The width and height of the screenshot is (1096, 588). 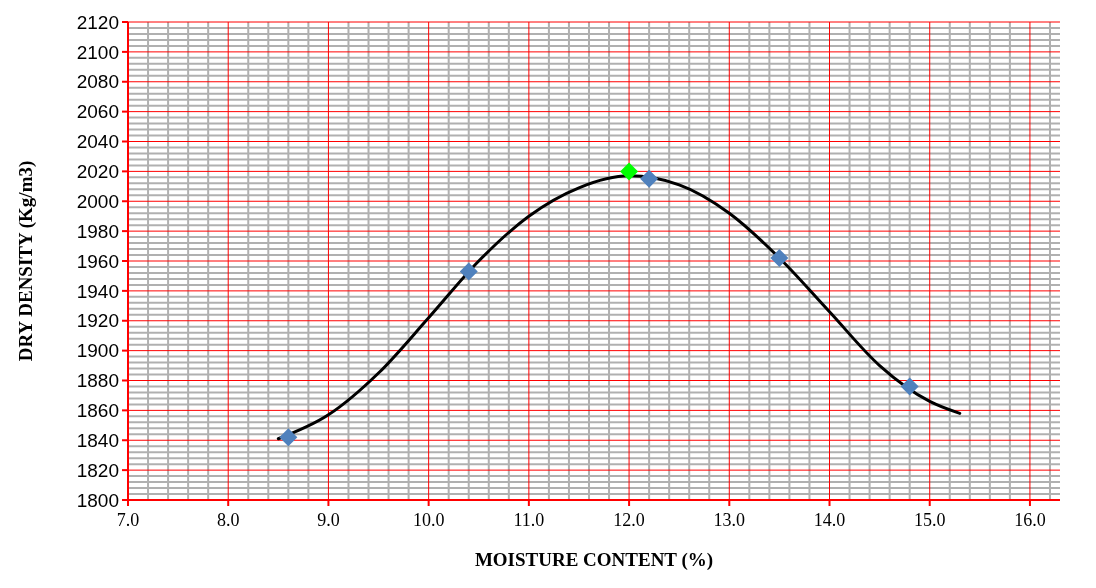 What do you see at coordinates (929, 520) in the screenshot?
I see `x-tick-label: 15.0` at bounding box center [929, 520].